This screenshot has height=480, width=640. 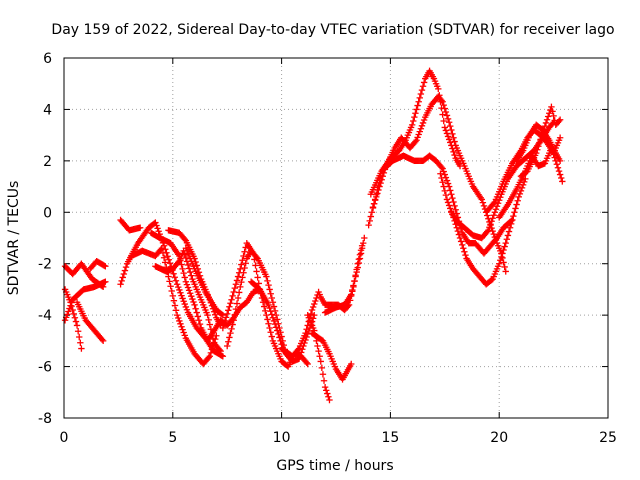 I want to click on x-tick-label: 10, so click(x=282, y=438).